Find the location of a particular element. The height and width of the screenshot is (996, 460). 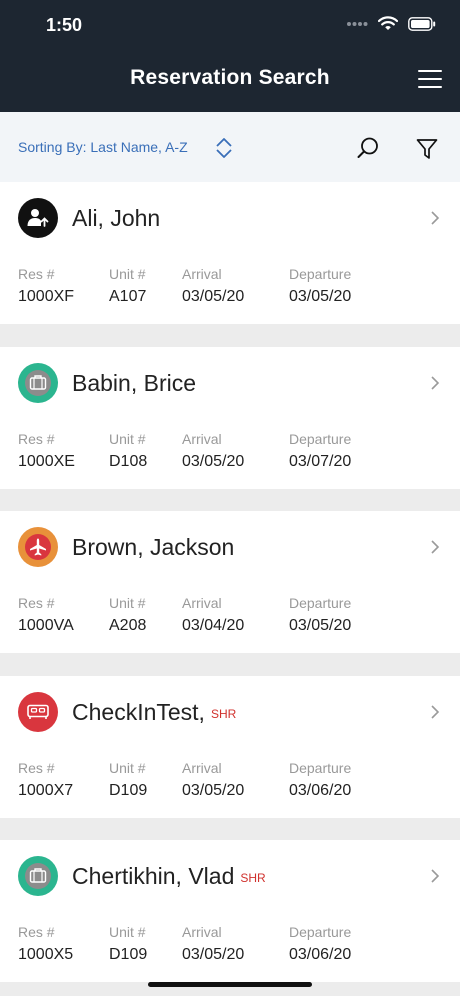

status-indicators is located at coordinates (391, 23).